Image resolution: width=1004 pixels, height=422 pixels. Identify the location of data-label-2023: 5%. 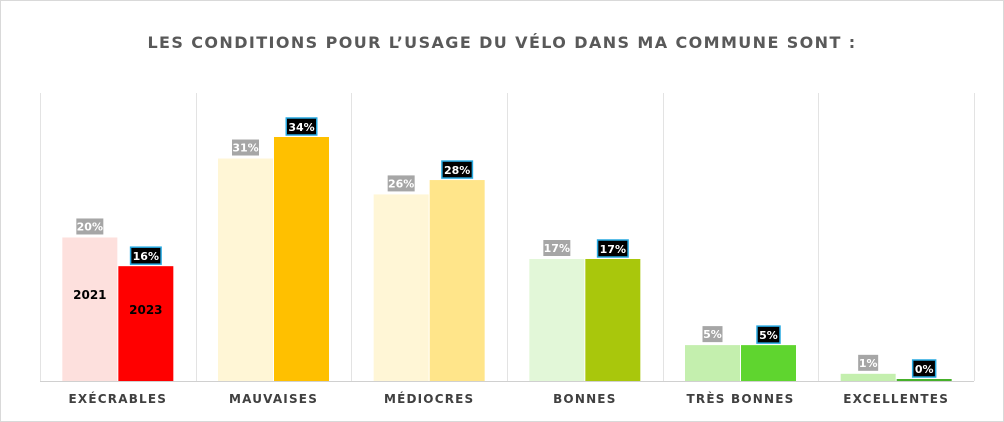
(768, 335).